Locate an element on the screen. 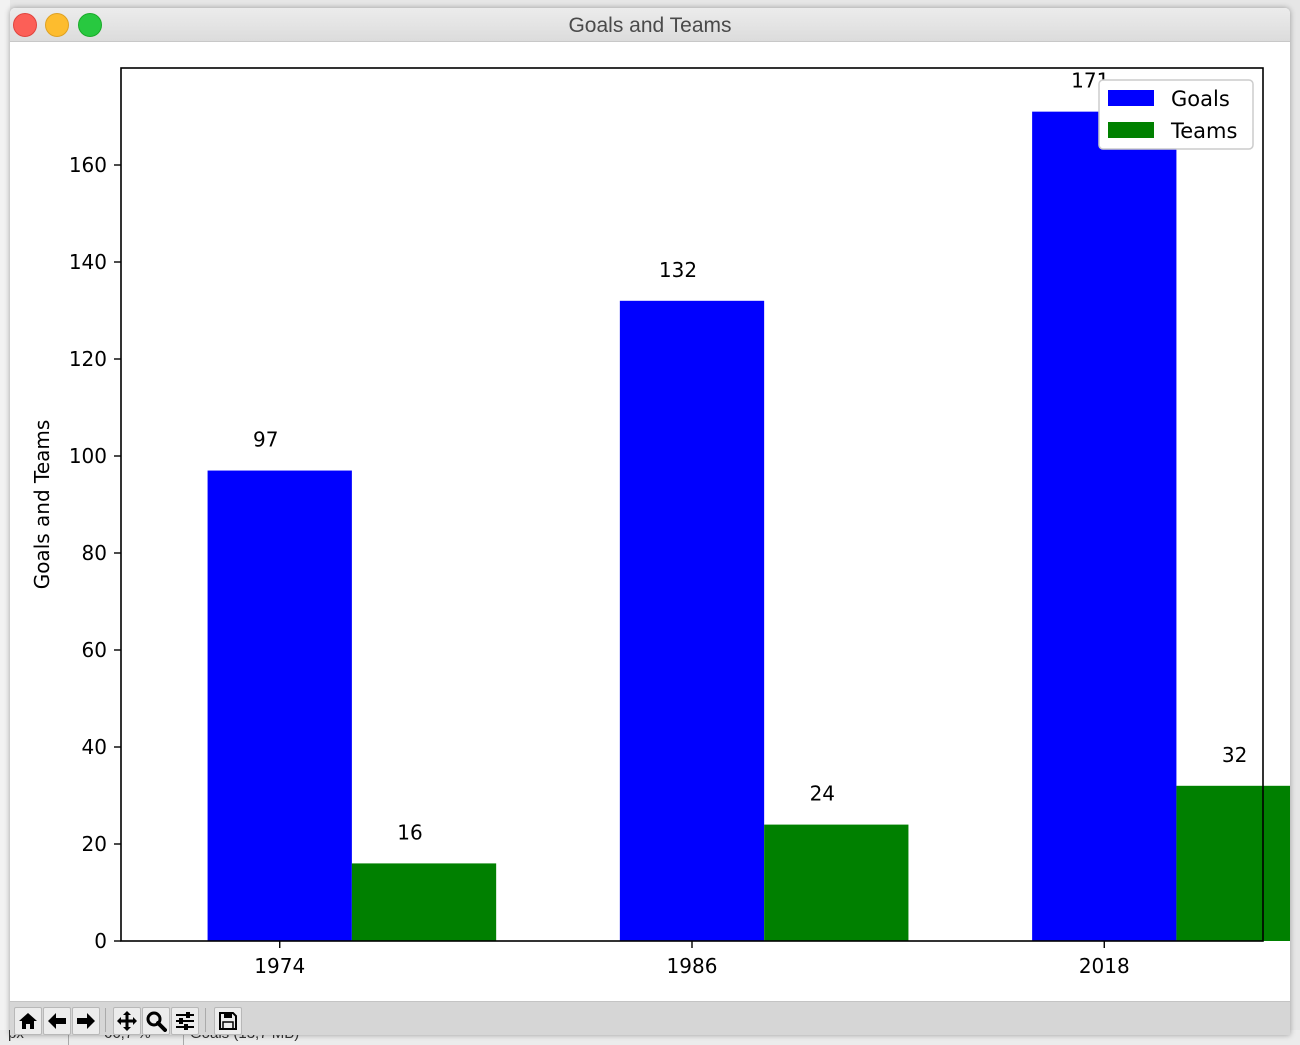 The height and width of the screenshot is (1045, 1300). move-icon is located at coordinates (127, 1021).